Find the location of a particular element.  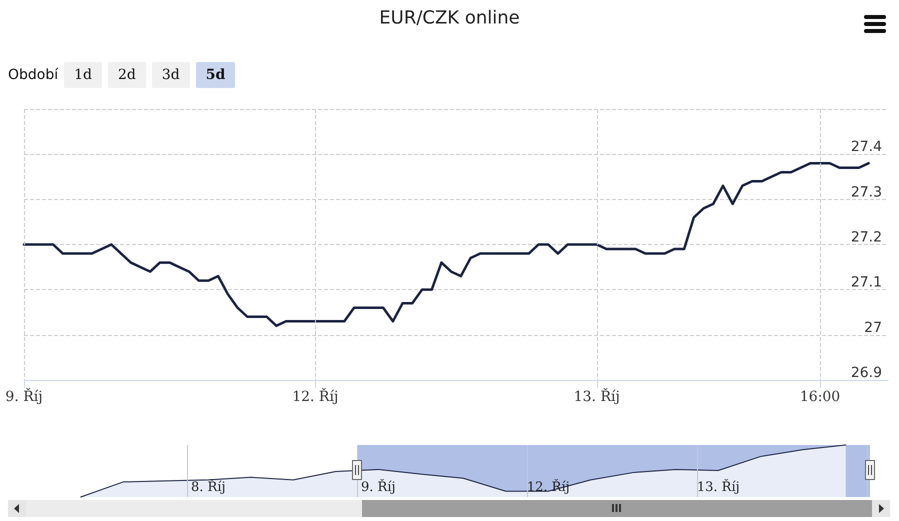

y-tick-label: 27 is located at coordinates (873, 328).